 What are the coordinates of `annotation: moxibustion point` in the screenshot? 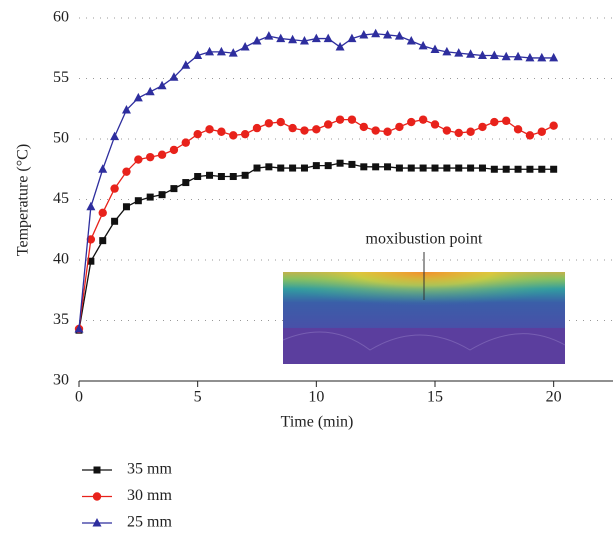 It's located at (424, 239).